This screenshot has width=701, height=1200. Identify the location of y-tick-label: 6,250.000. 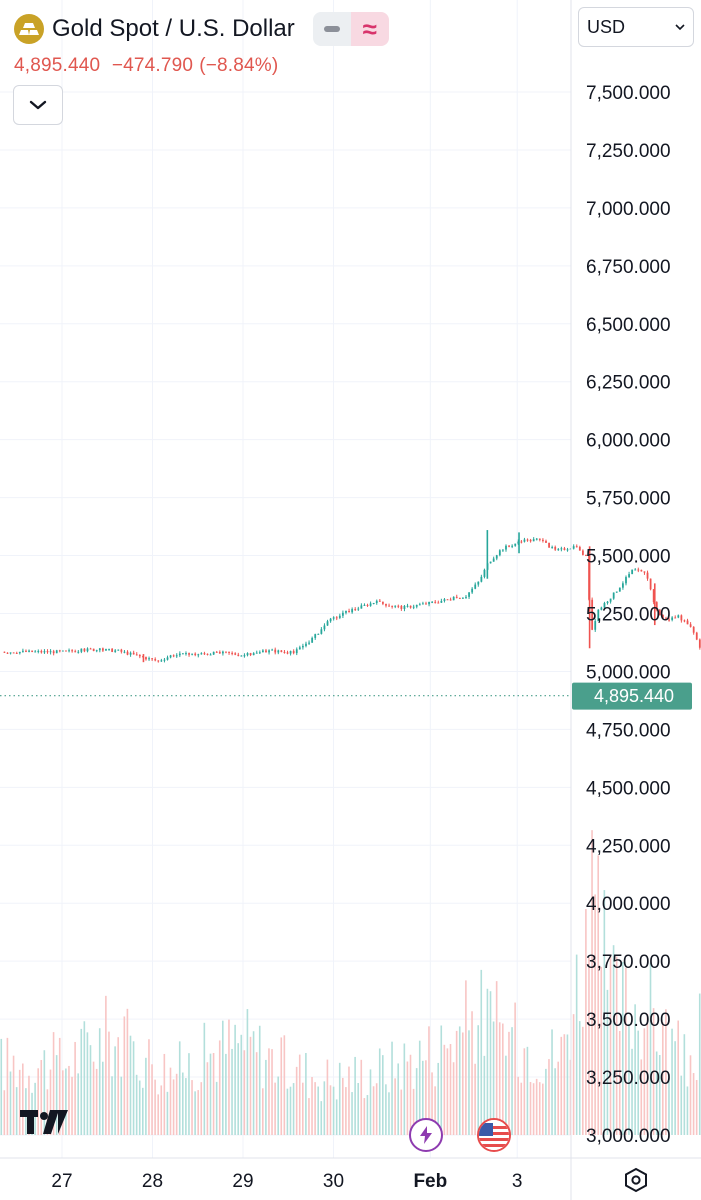
(628, 383).